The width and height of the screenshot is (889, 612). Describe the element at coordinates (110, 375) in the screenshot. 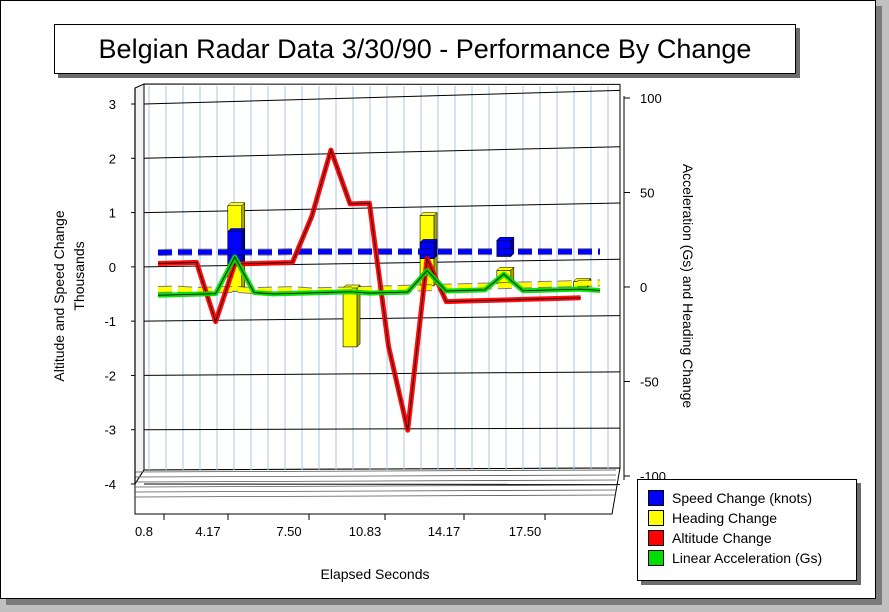

I see `y-tick-label: -2` at that location.